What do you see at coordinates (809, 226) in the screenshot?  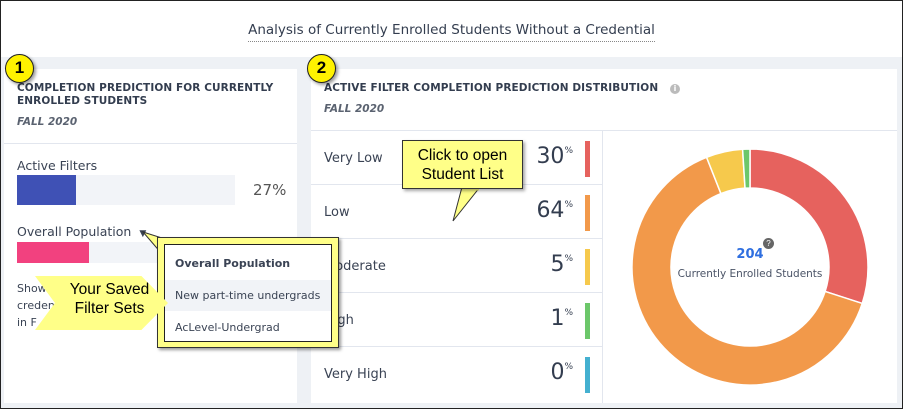 I see `donut-slice-very-low` at bounding box center [809, 226].